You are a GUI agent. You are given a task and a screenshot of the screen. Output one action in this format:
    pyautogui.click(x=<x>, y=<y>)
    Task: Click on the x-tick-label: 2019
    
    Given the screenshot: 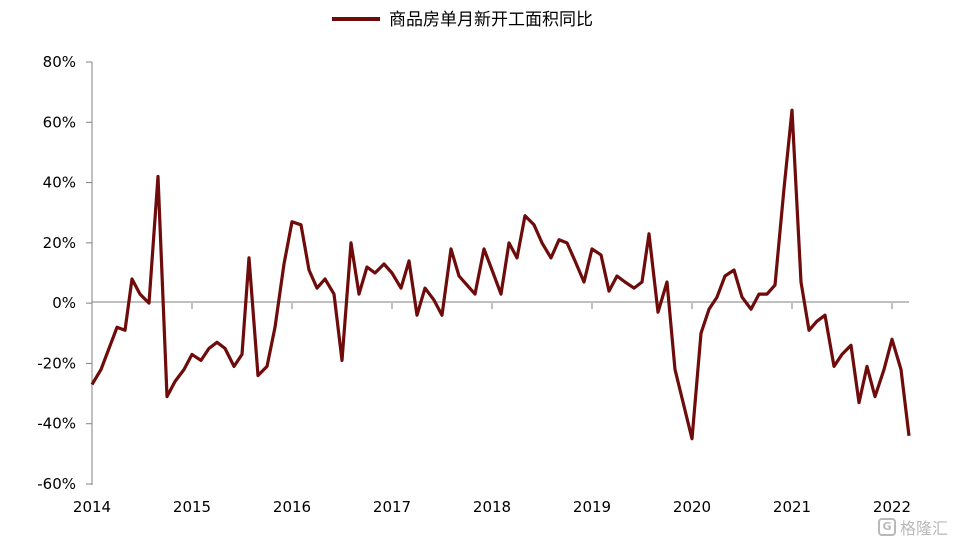 What is the action you would take?
    pyautogui.click(x=592, y=507)
    